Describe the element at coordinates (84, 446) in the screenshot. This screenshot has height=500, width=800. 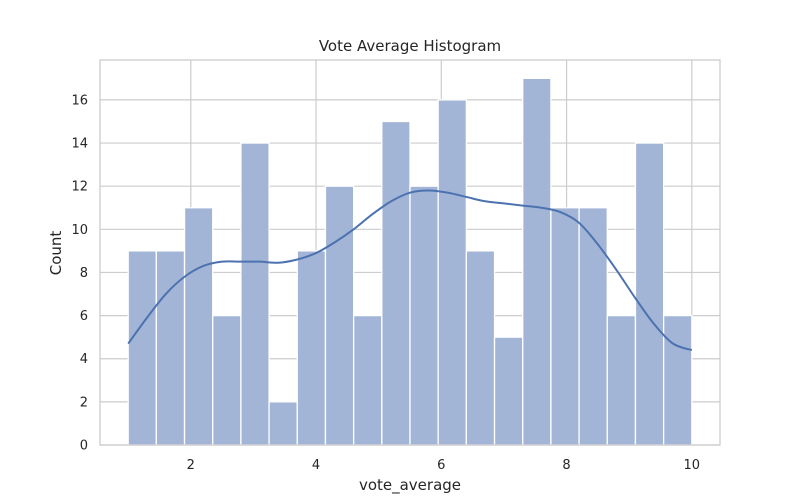
I see `y-tick-label: 0` at that location.